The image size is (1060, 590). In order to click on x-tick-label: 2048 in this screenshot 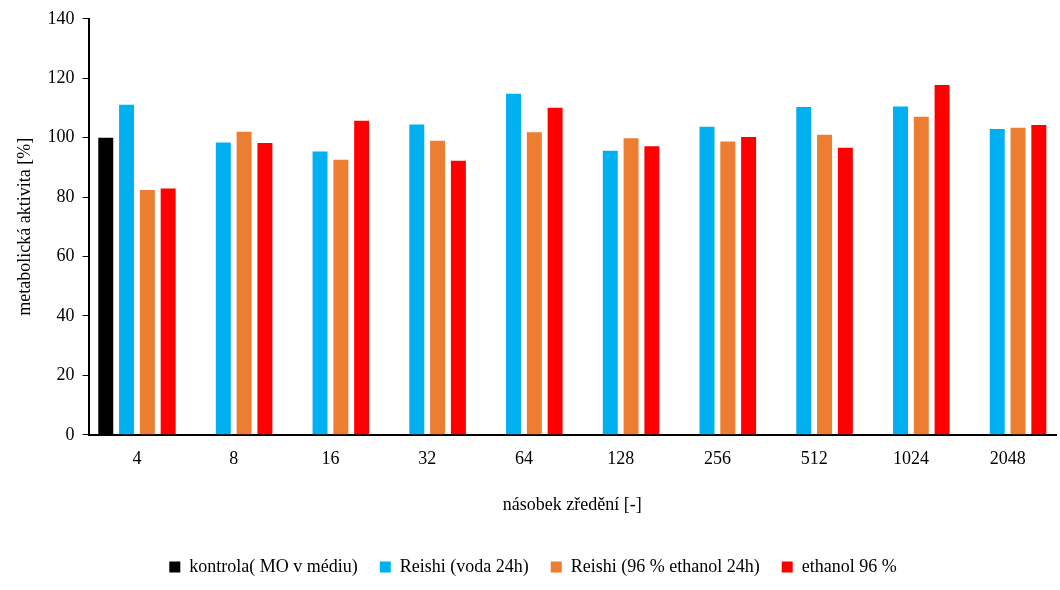, I will do `click(1007, 458)`.